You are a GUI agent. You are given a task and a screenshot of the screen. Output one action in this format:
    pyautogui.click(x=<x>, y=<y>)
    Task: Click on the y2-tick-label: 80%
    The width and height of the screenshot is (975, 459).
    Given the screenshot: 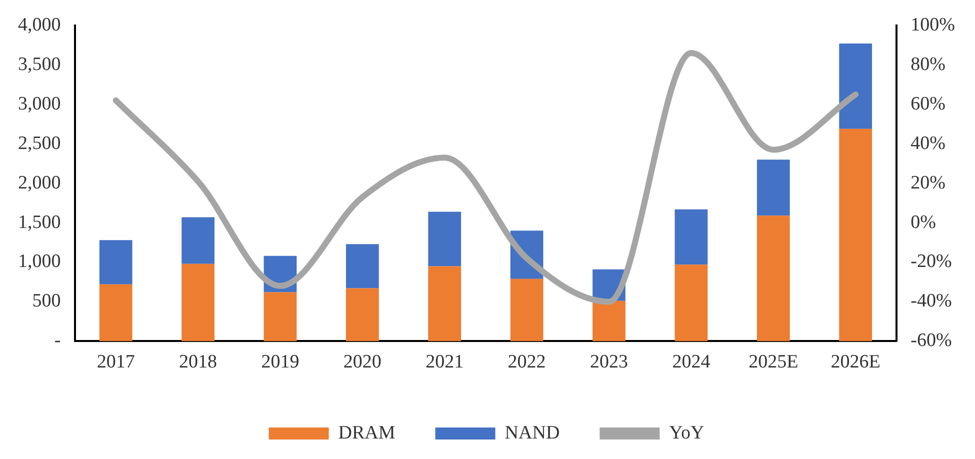 What is the action you would take?
    pyautogui.click(x=928, y=64)
    